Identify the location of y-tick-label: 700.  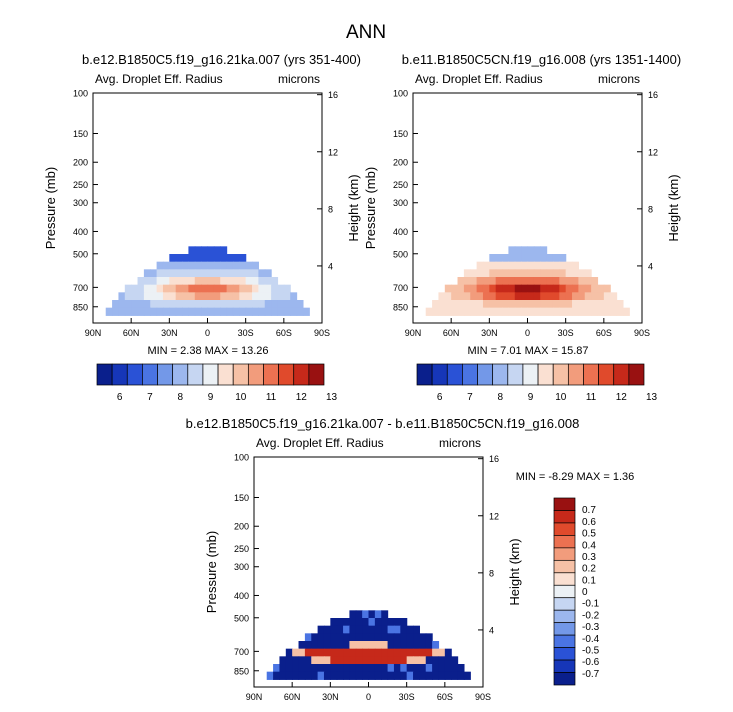
(80, 288).